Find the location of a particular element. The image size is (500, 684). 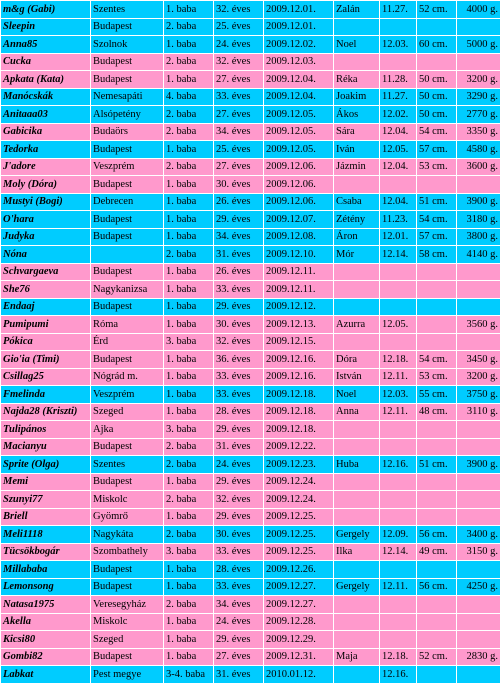

birth-date-cell: 12.03. is located at coordinates (398, 45).